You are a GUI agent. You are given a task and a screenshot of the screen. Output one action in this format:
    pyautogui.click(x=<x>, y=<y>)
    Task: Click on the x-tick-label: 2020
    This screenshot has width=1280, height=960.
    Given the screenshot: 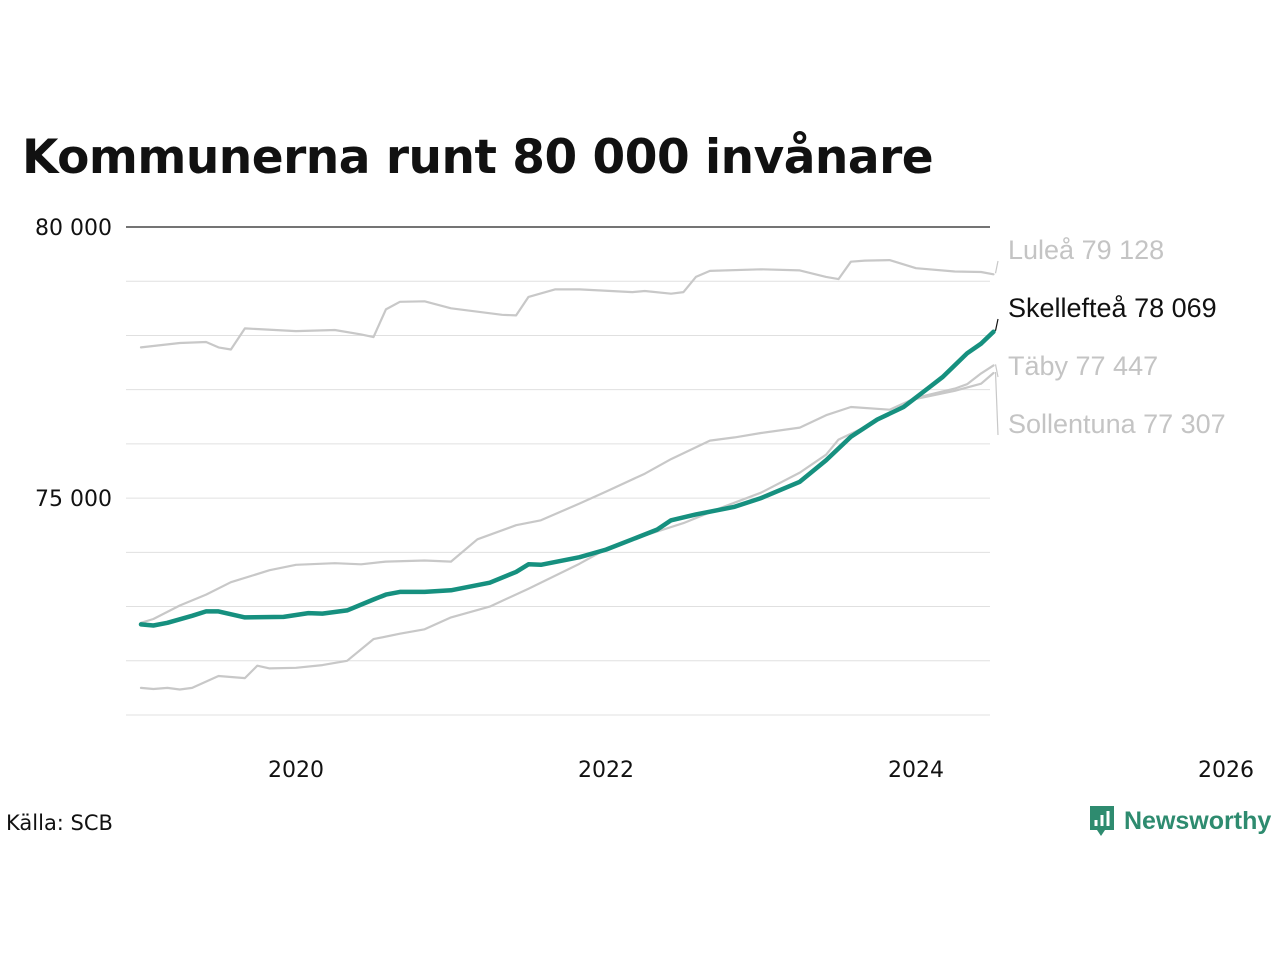 What is the action you would take?
    pyautogui.click(x=296, y=770)
    